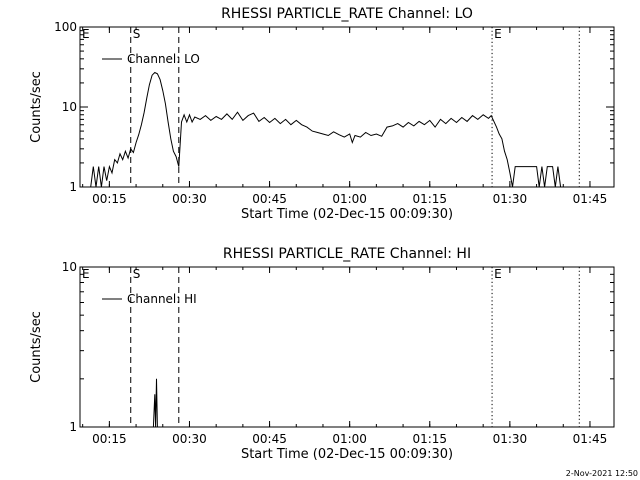  I want to click on y-tick-label-lo: 100, so click(65, 27).